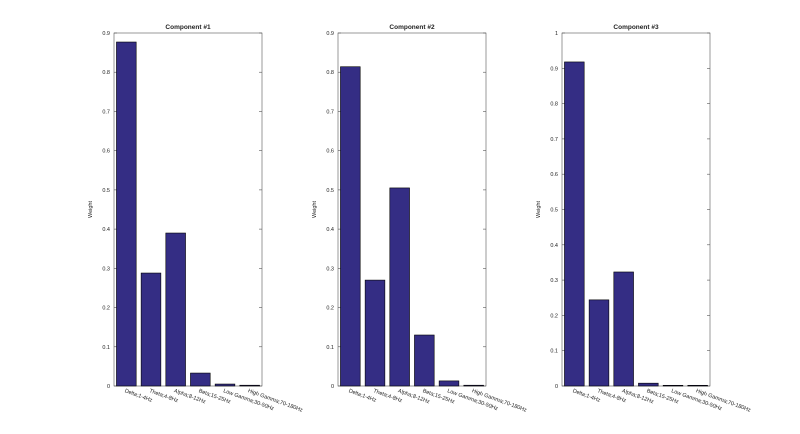 This screenshot has height=434, width=800. Describe the element at coordinates (556, 34) in the screenshot. I see `y-tick-label: 1` at that location.